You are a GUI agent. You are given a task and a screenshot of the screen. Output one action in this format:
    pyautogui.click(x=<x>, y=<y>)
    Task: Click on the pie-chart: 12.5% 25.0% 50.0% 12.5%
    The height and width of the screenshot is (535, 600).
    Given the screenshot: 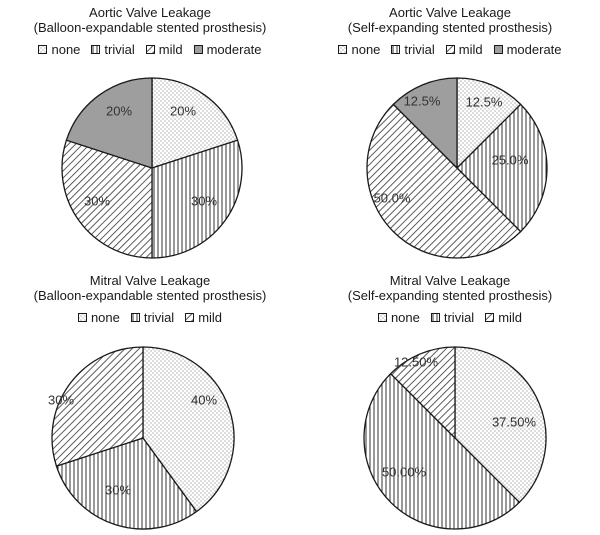 What is the action you would take?
    pyautogui.click(x=457, y=168)
    